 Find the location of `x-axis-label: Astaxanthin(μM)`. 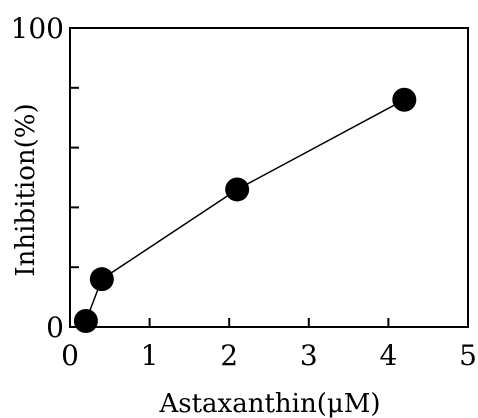

x-axis-label: Astaxanthin(μM) is located at coordinates (269, 403).